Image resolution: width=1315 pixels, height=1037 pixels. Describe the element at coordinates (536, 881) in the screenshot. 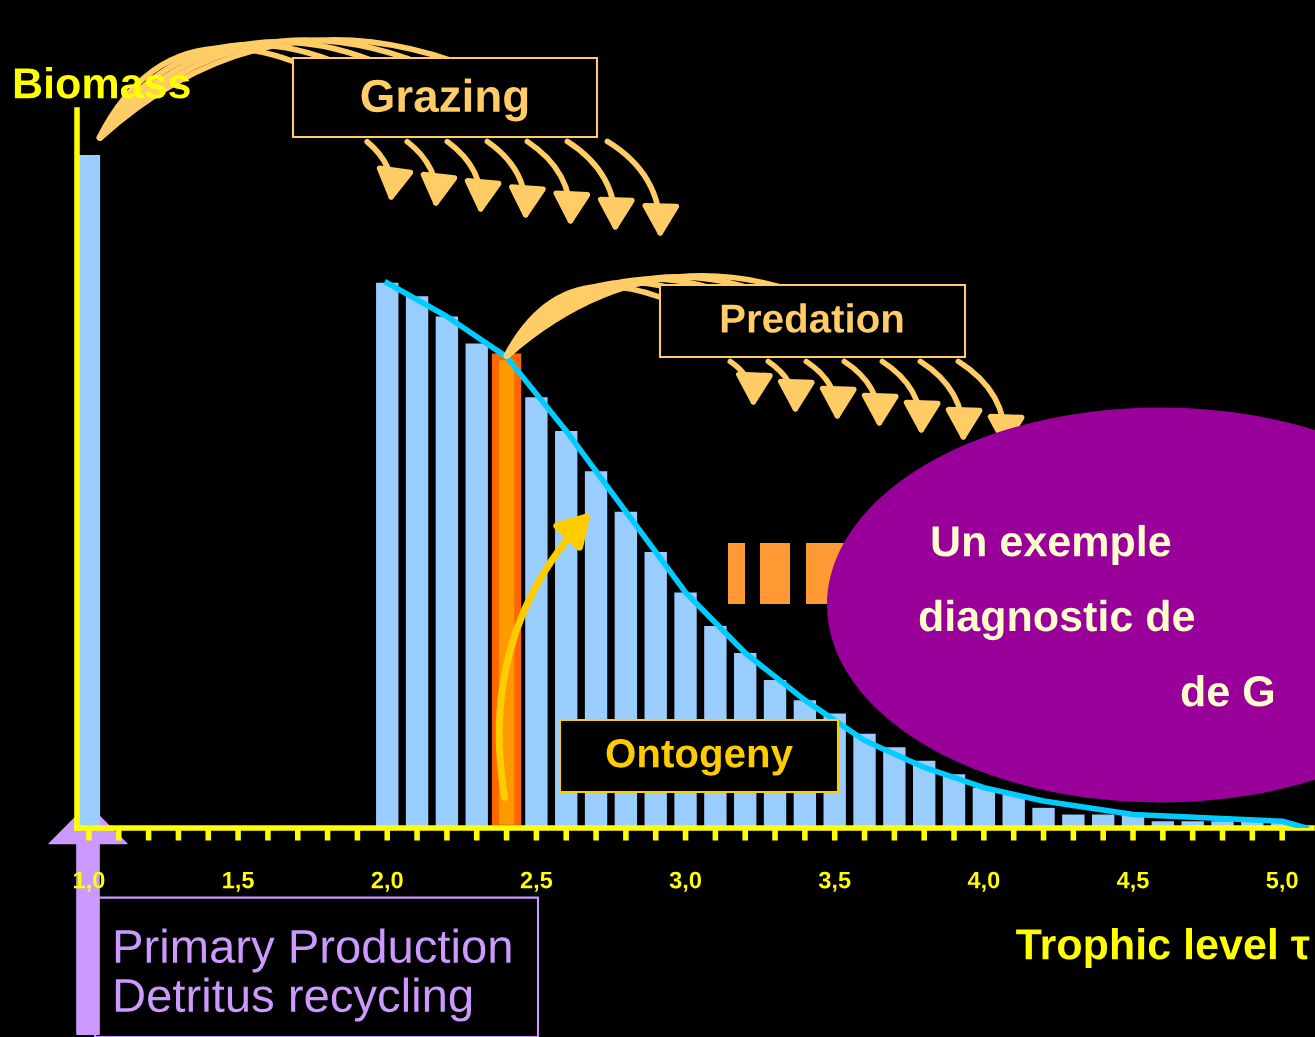

I see `x-tick-label: 2,5` at that location.